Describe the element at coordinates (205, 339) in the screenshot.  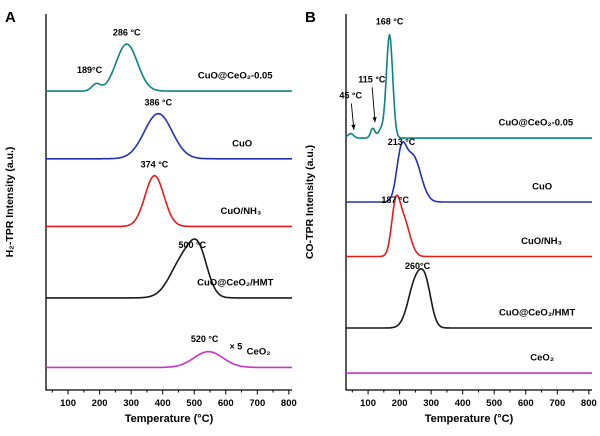
I see `peak-label: 520 °C` at that location.